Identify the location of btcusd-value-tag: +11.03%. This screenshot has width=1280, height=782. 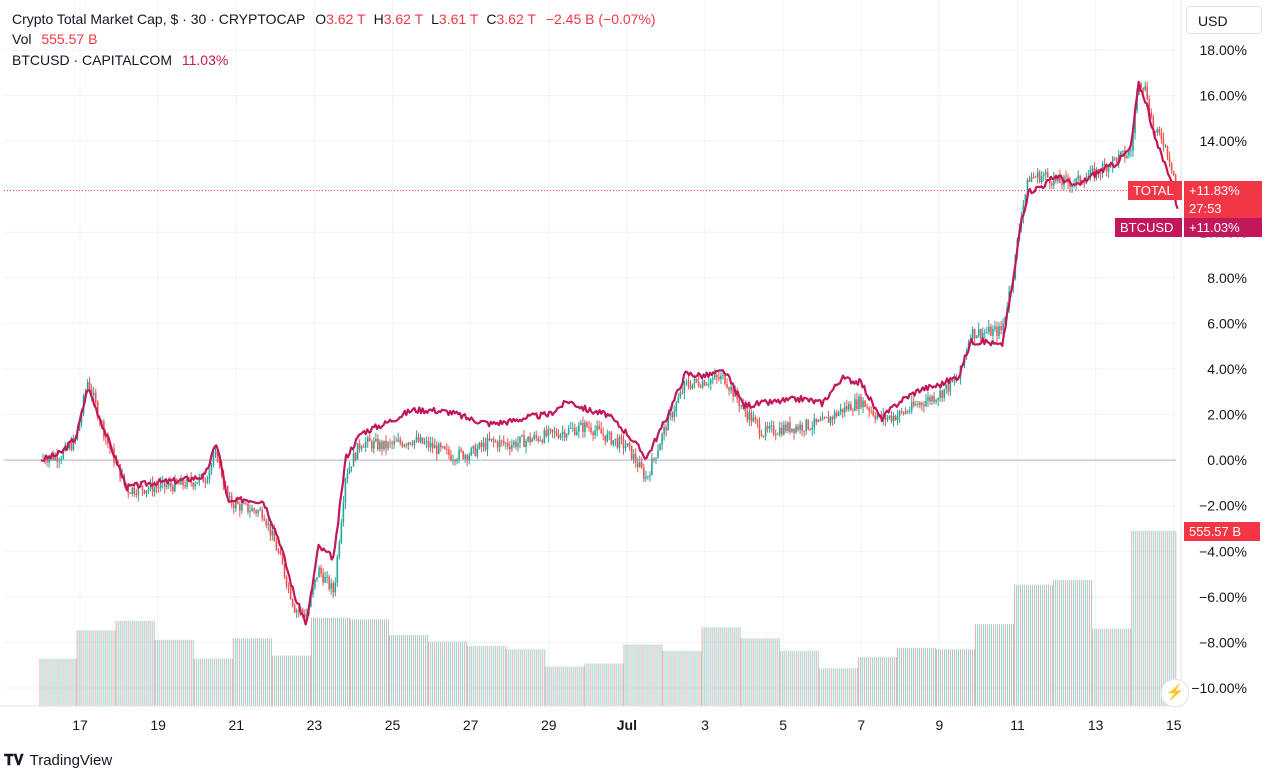
(1223, 227).